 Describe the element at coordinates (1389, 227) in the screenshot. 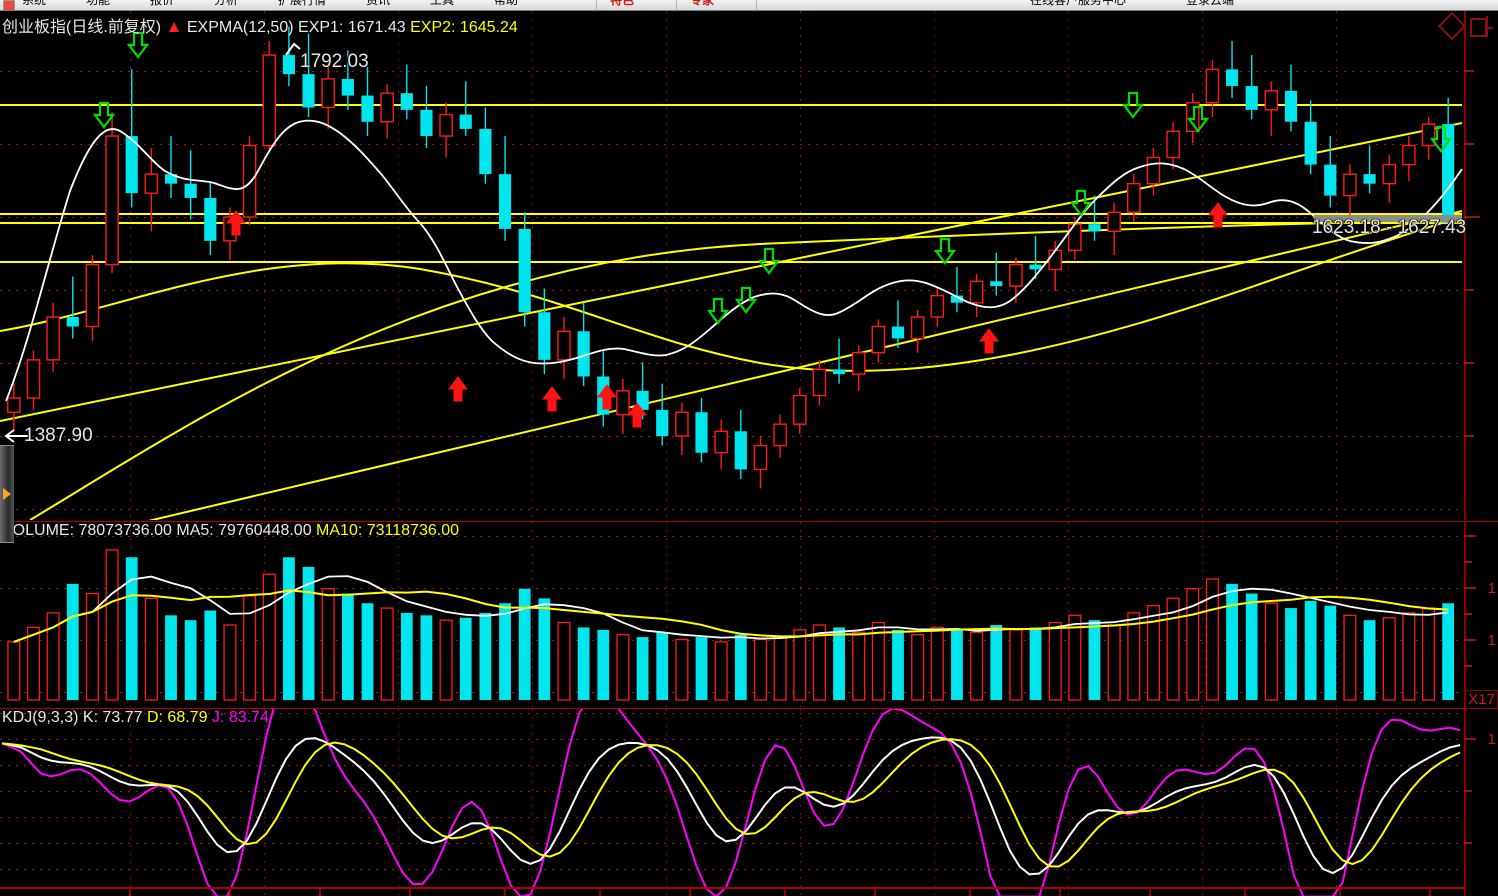

I see `current-range-label: 1623.18 - 1627.43` at that location.